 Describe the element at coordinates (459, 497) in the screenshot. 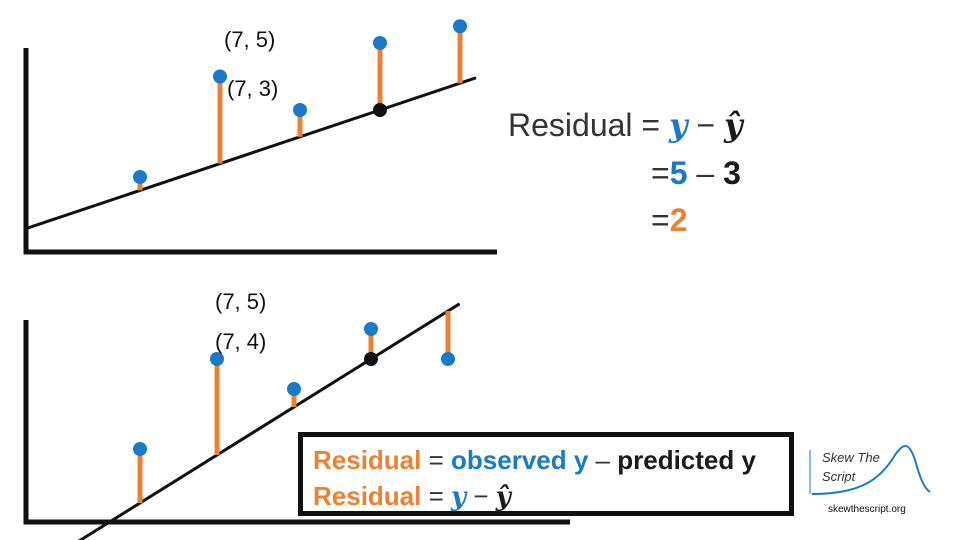

I see `definition-y-symbol: y` at that location.